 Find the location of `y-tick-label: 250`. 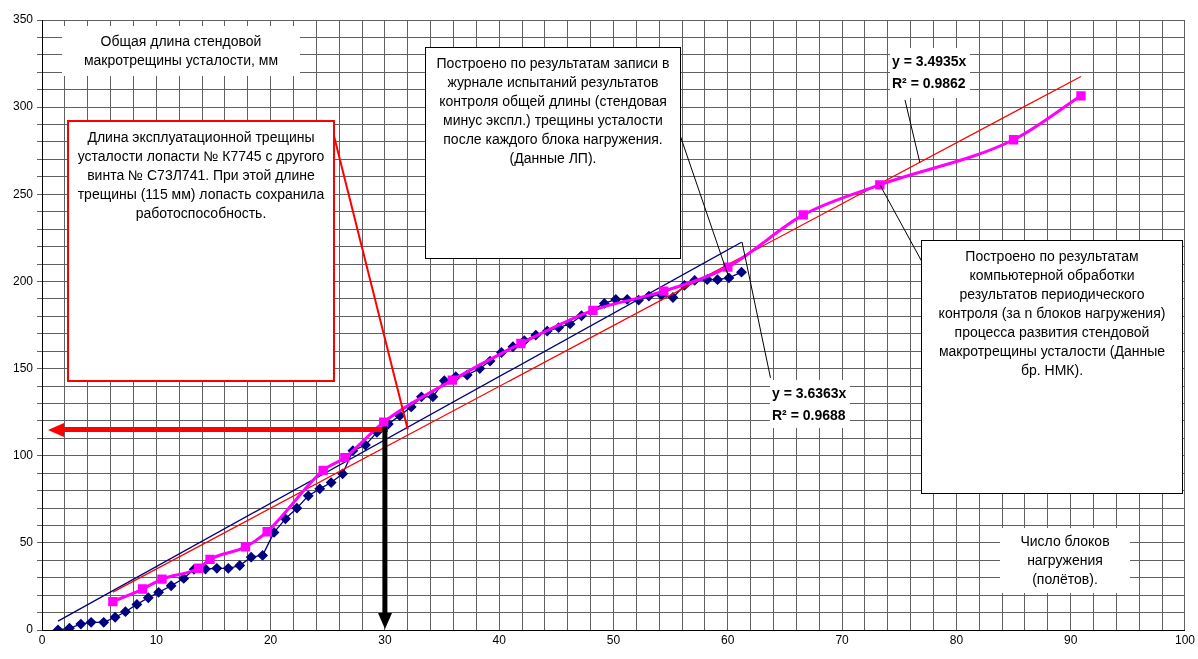

y-tick-label: 250 is located at coordinates (23, 193).